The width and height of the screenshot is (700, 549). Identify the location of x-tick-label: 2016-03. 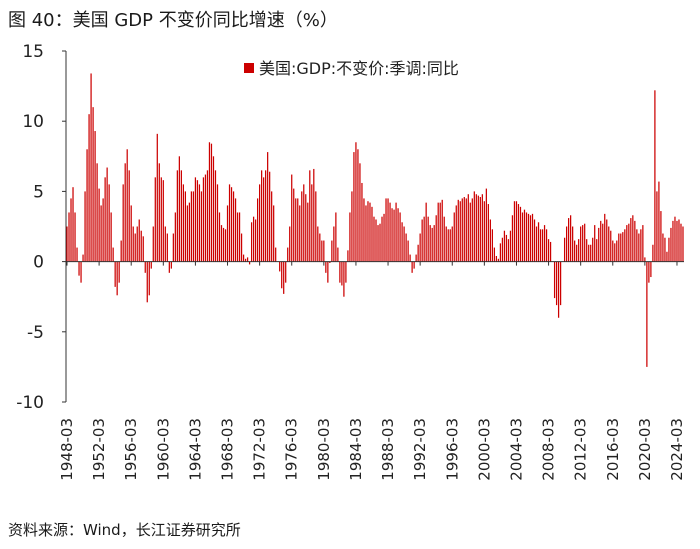
(613, 449).